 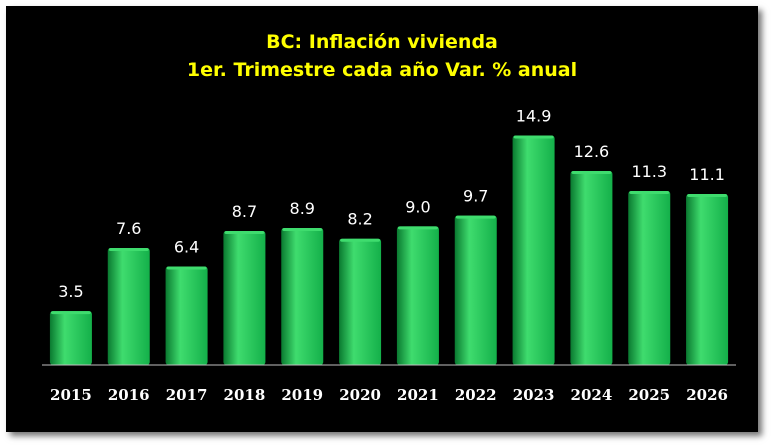 I want to click on tick-label-2022: 2022, so click(x=476, y=395).